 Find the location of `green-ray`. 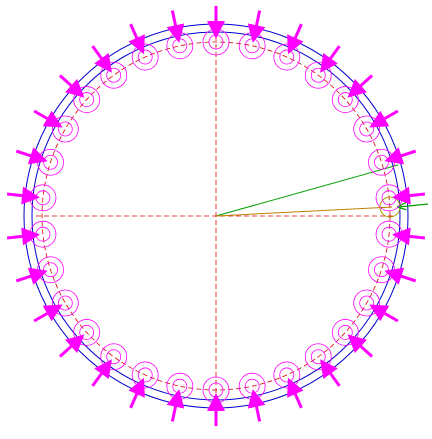

green-ray is located at coordinates (307, 190).